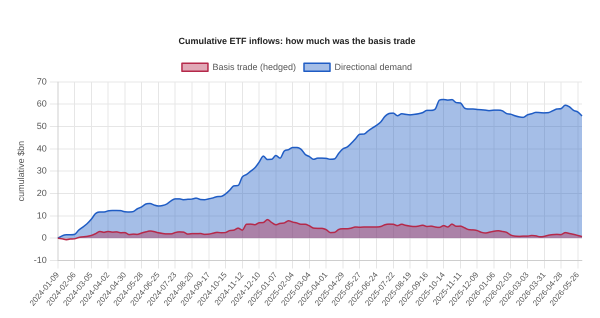 The height and width of the screenshot is (318, 600). I want to click on y-tick-label: 20, so click(41, 193).